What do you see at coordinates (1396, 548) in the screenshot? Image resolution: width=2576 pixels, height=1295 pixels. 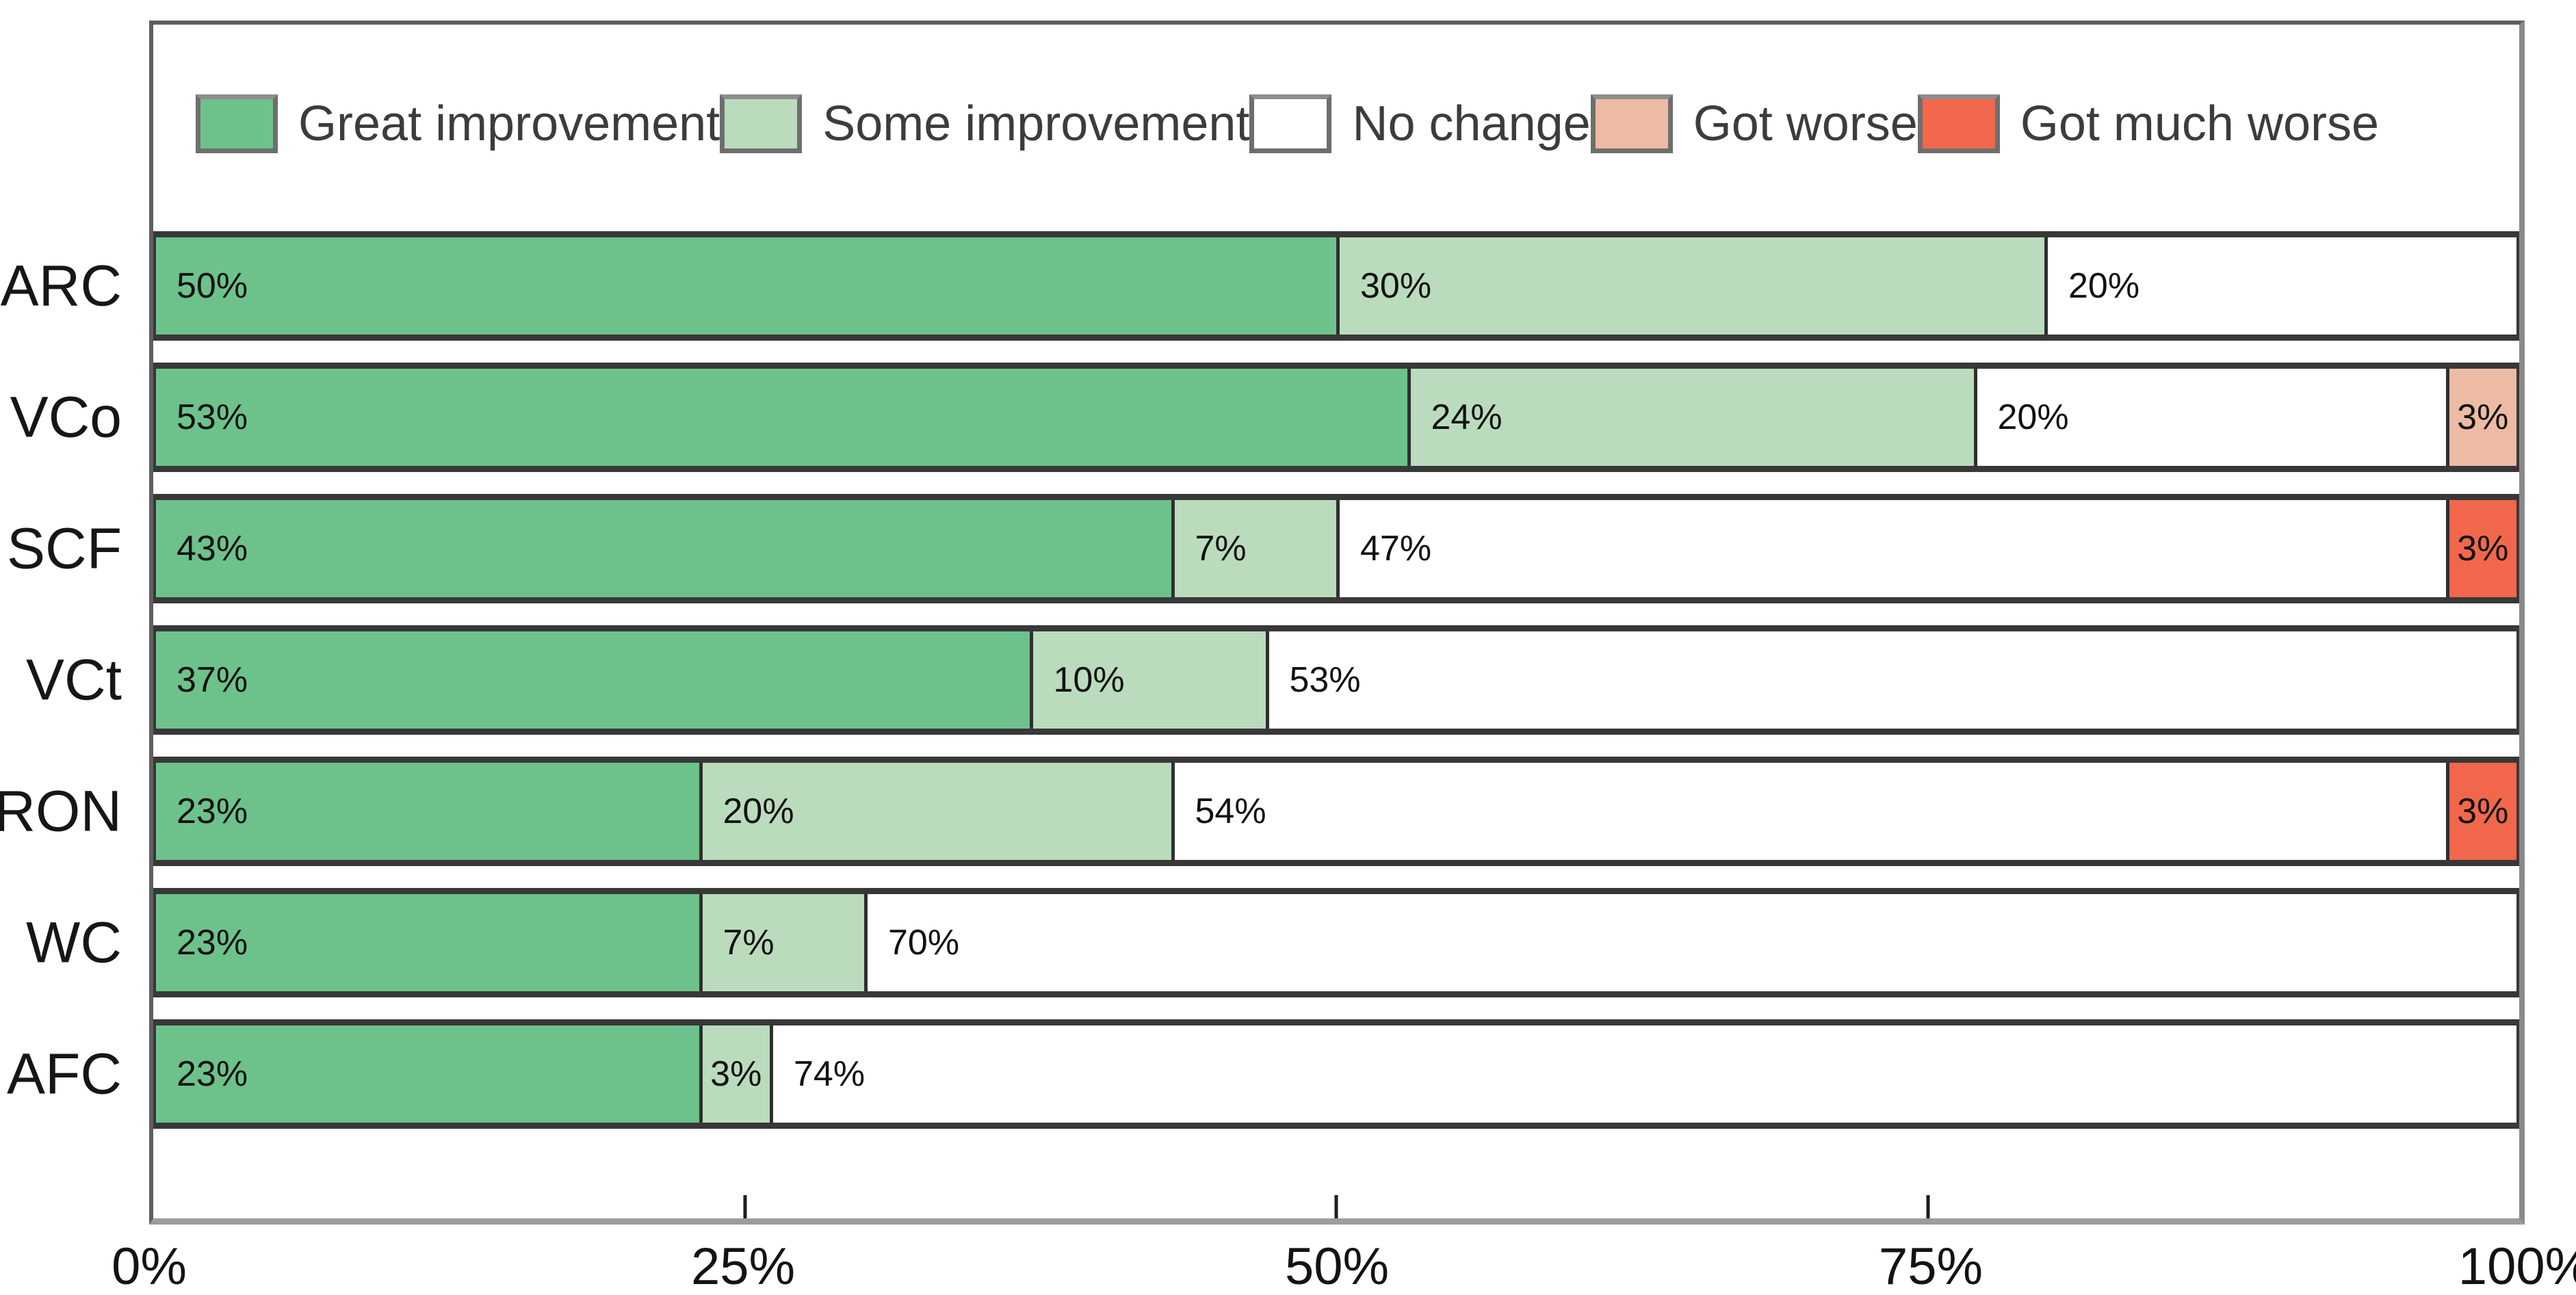 I see `segment-value-label: 47%` at bounding box center [1396, 548].